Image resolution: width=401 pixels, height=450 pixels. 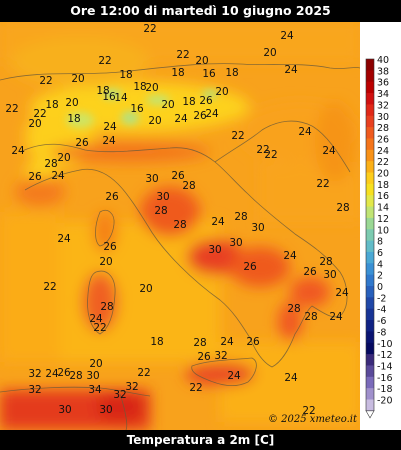 What do you see at coordinates (383, 117) in the screenshot?
I see `legend-value: 30` at bounding box center [383, 117].